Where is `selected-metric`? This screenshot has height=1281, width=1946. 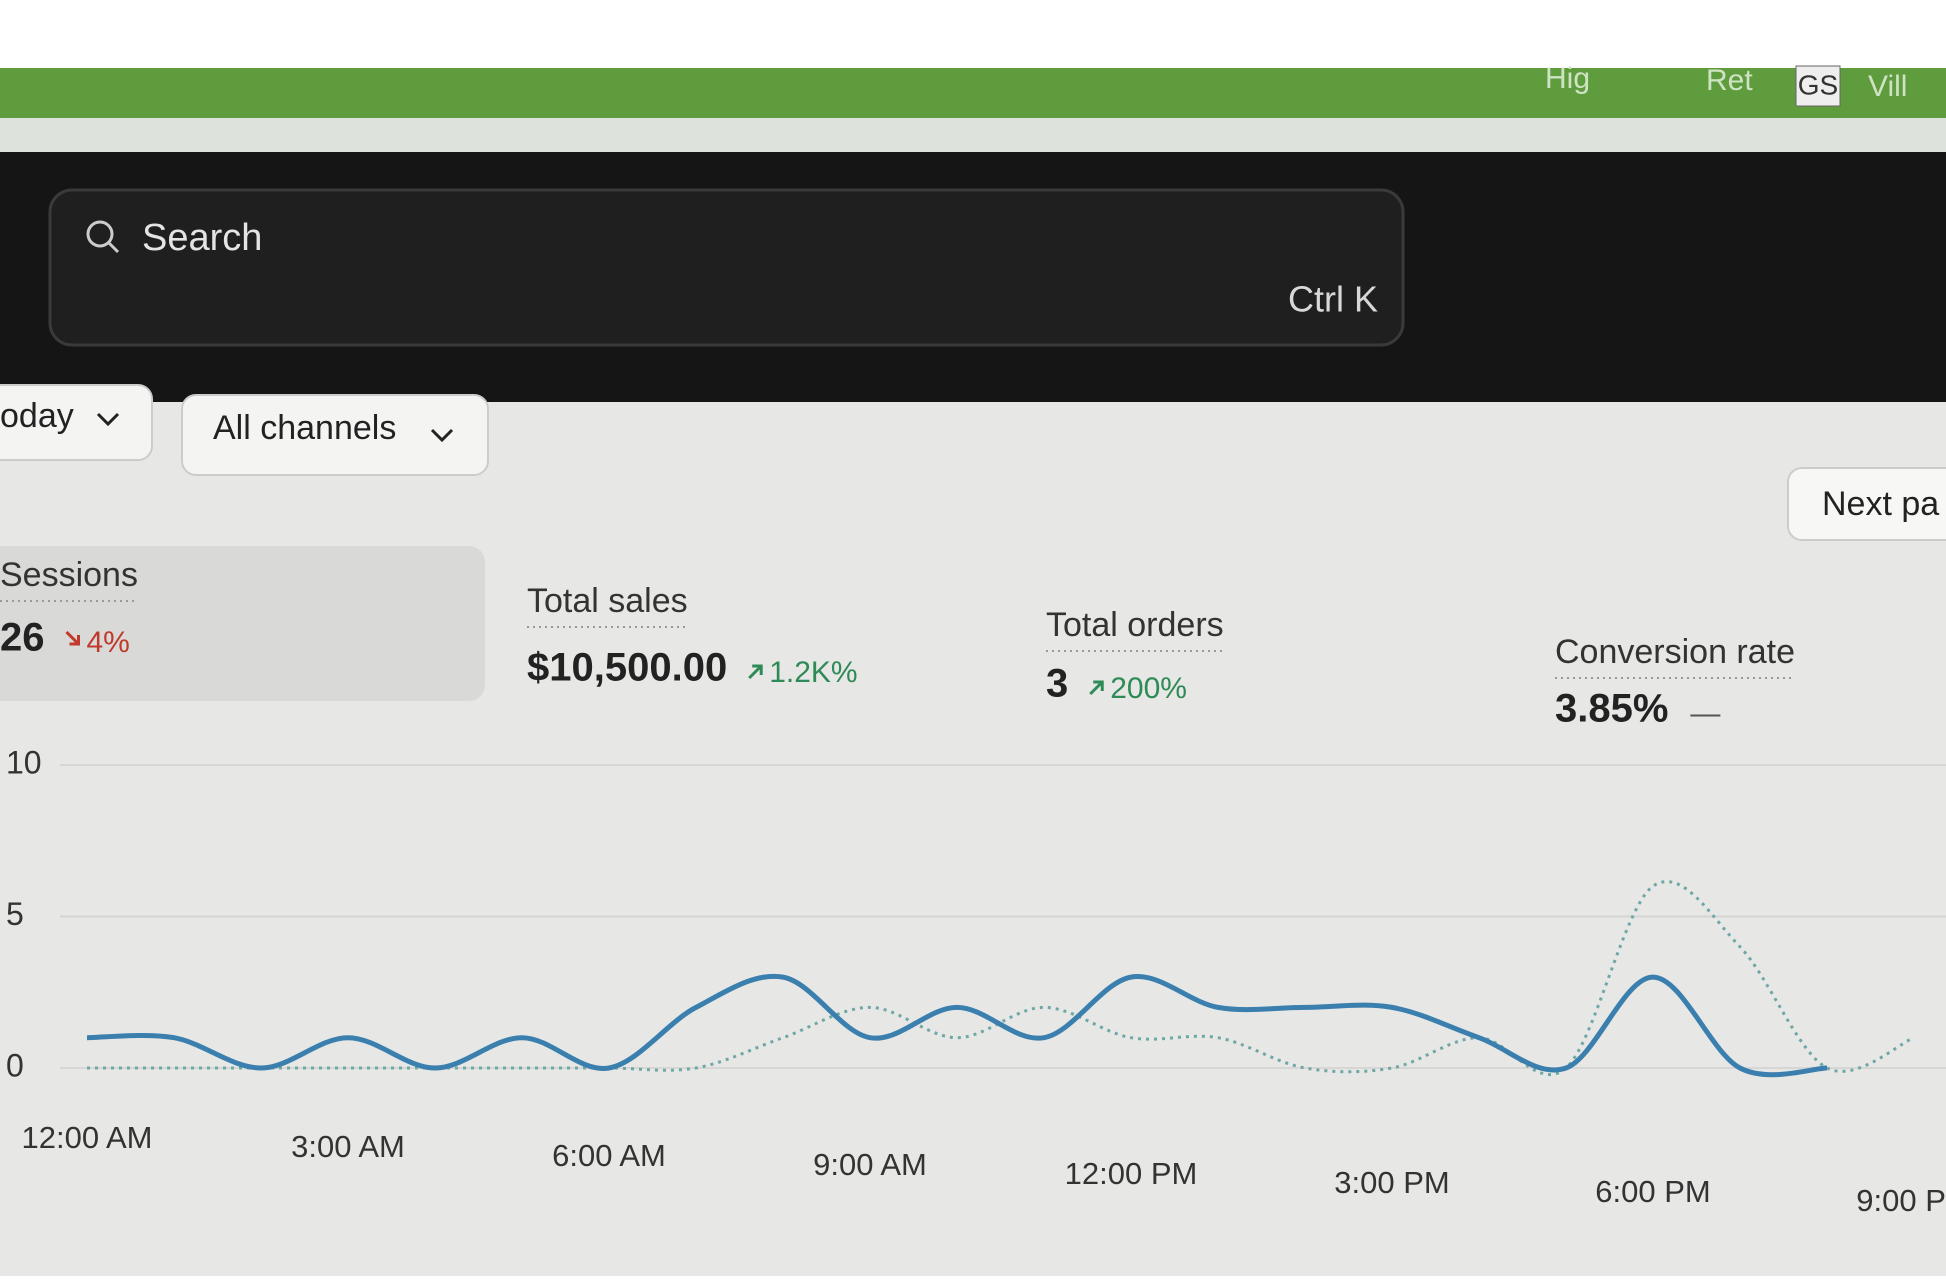 selected-metric is located at coordinates (242, 623).